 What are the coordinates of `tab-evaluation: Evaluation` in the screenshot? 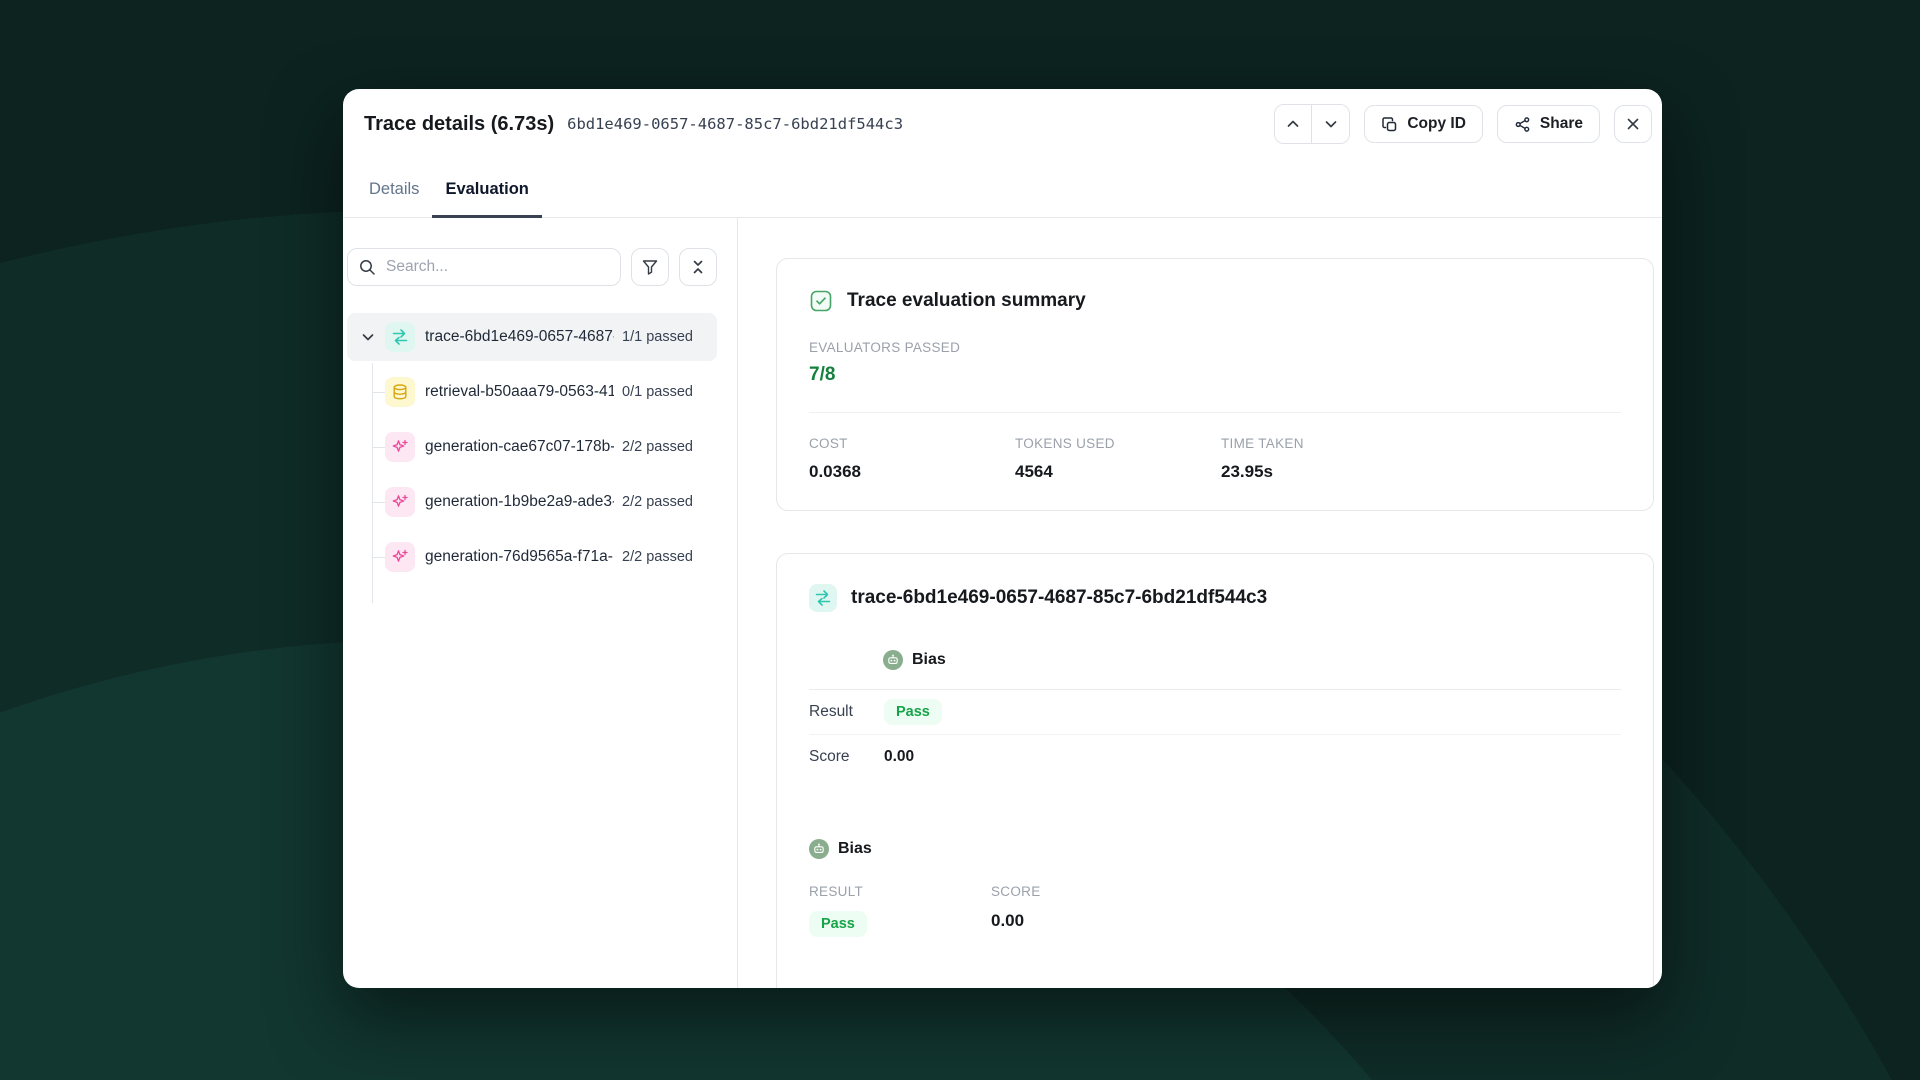 It's located at (487, 199).